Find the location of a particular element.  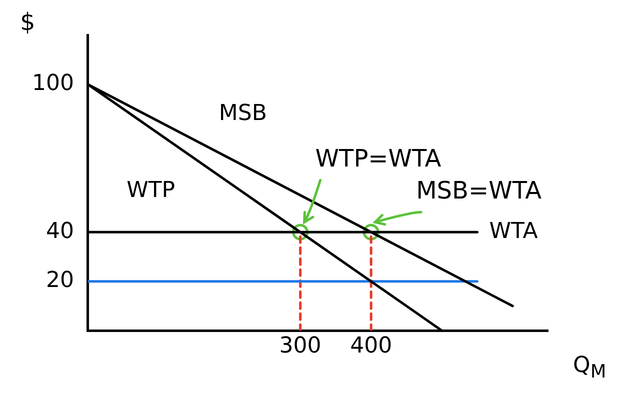

series-label: WTA is located at coordinates (513, 231).